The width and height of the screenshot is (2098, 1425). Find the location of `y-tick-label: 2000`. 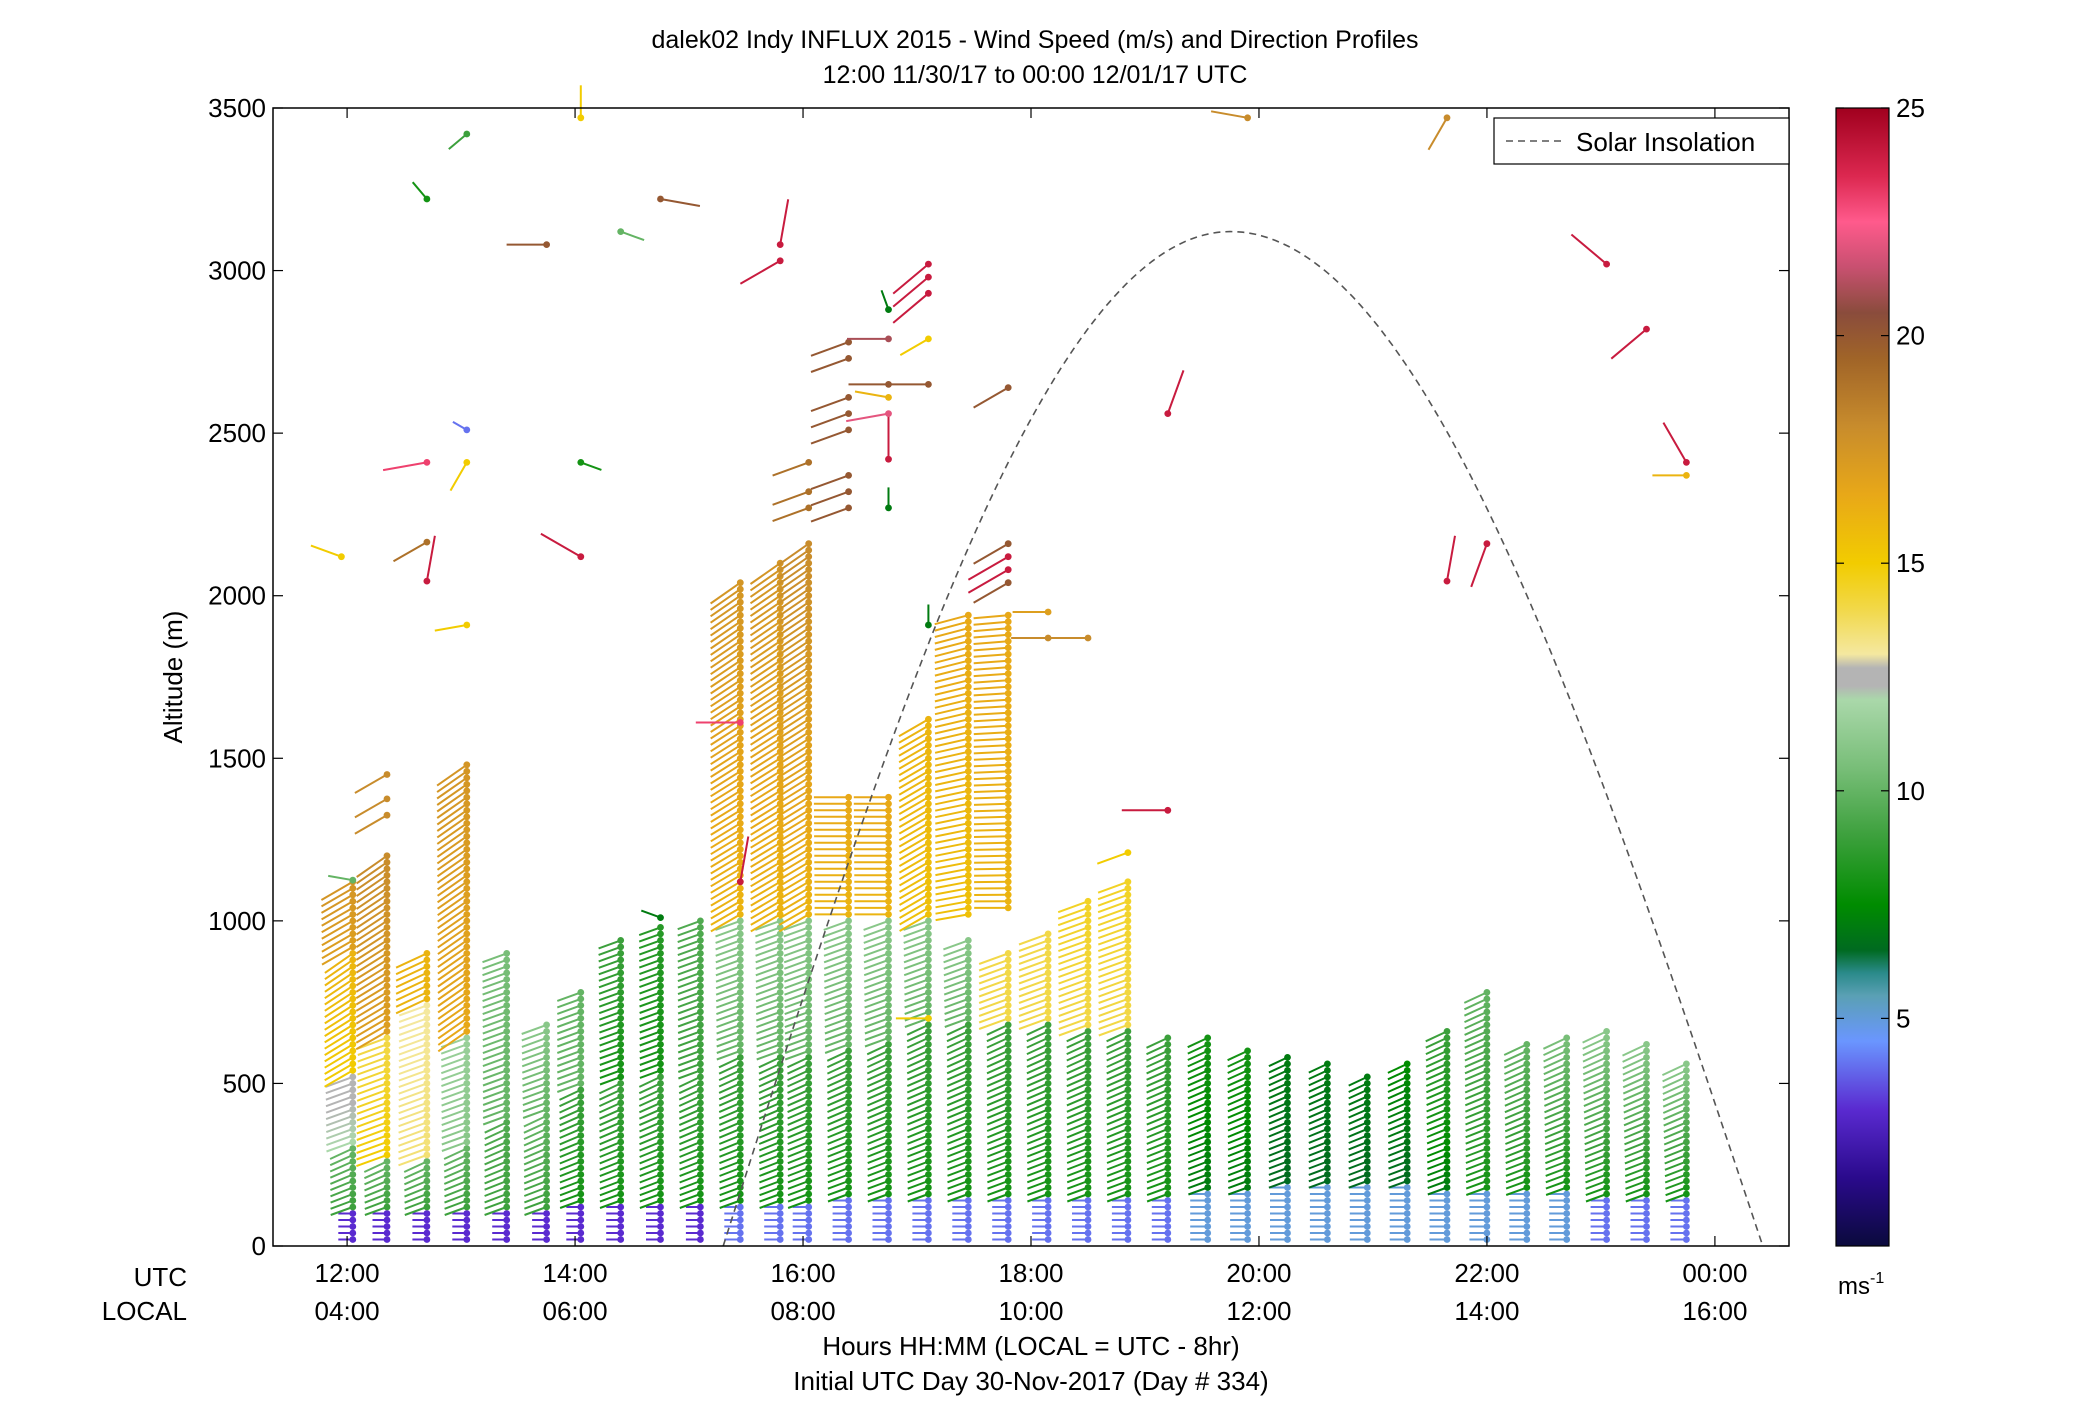

y-tick-label: 2000 is located at coordinates (237, 596).